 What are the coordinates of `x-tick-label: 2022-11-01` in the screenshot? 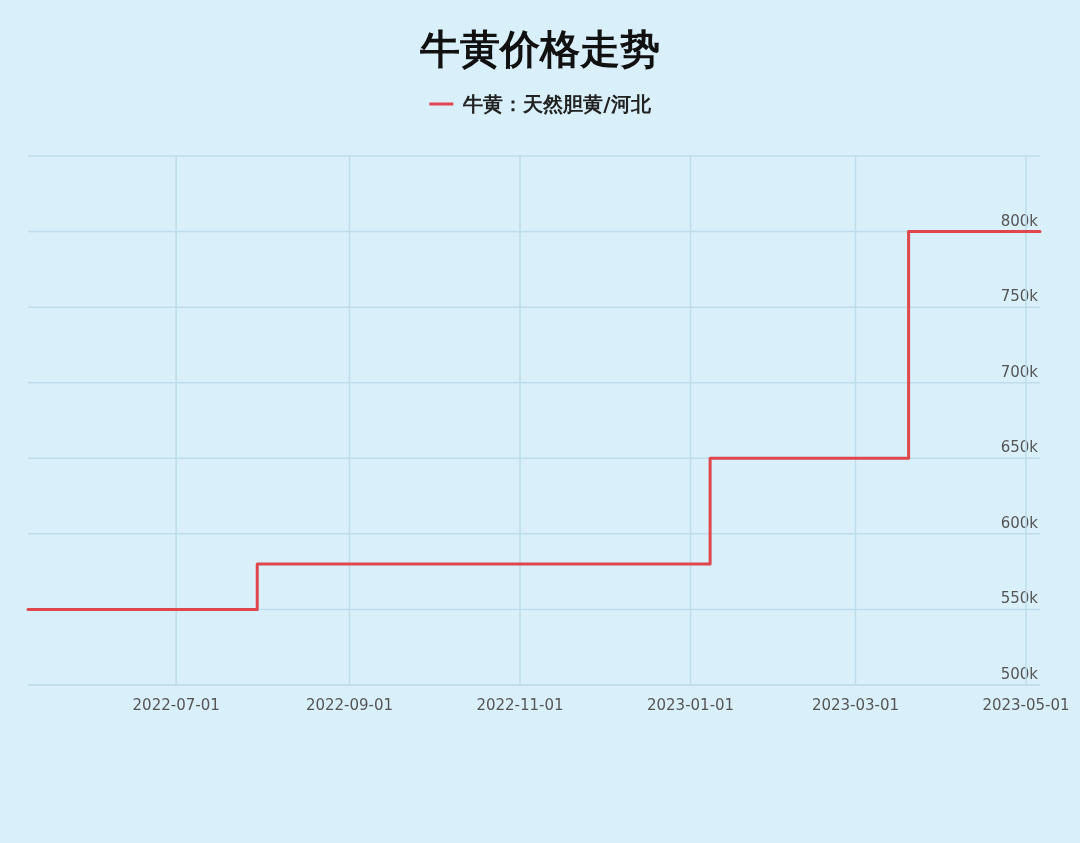 It's located at (520, 705).